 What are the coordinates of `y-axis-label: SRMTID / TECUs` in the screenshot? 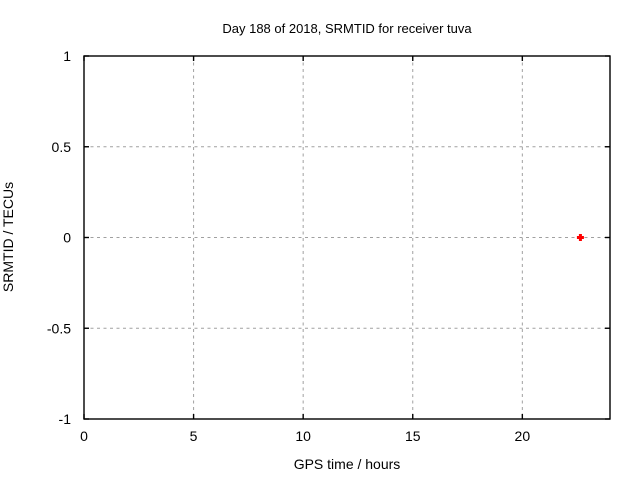 It's located at (8, 237).